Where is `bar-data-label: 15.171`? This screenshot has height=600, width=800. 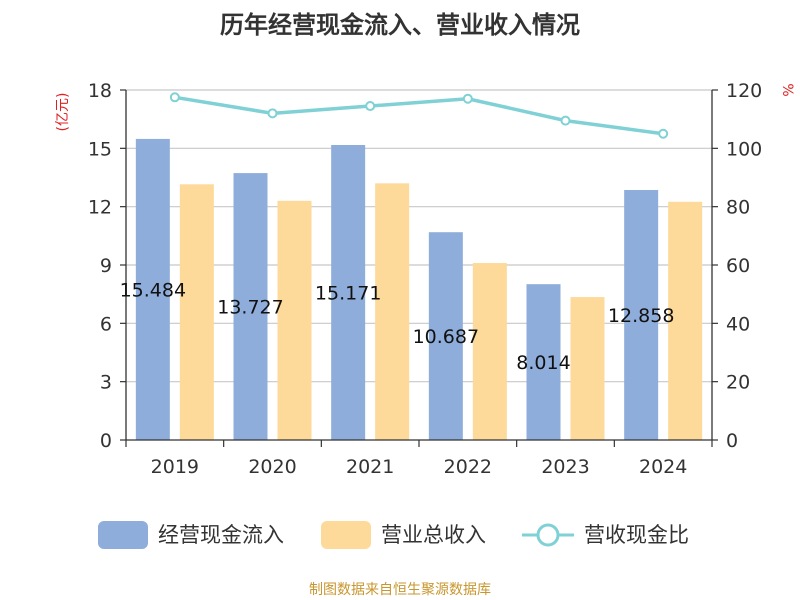
bar-data-label: 15.171 is located at coordinates (348, 294).